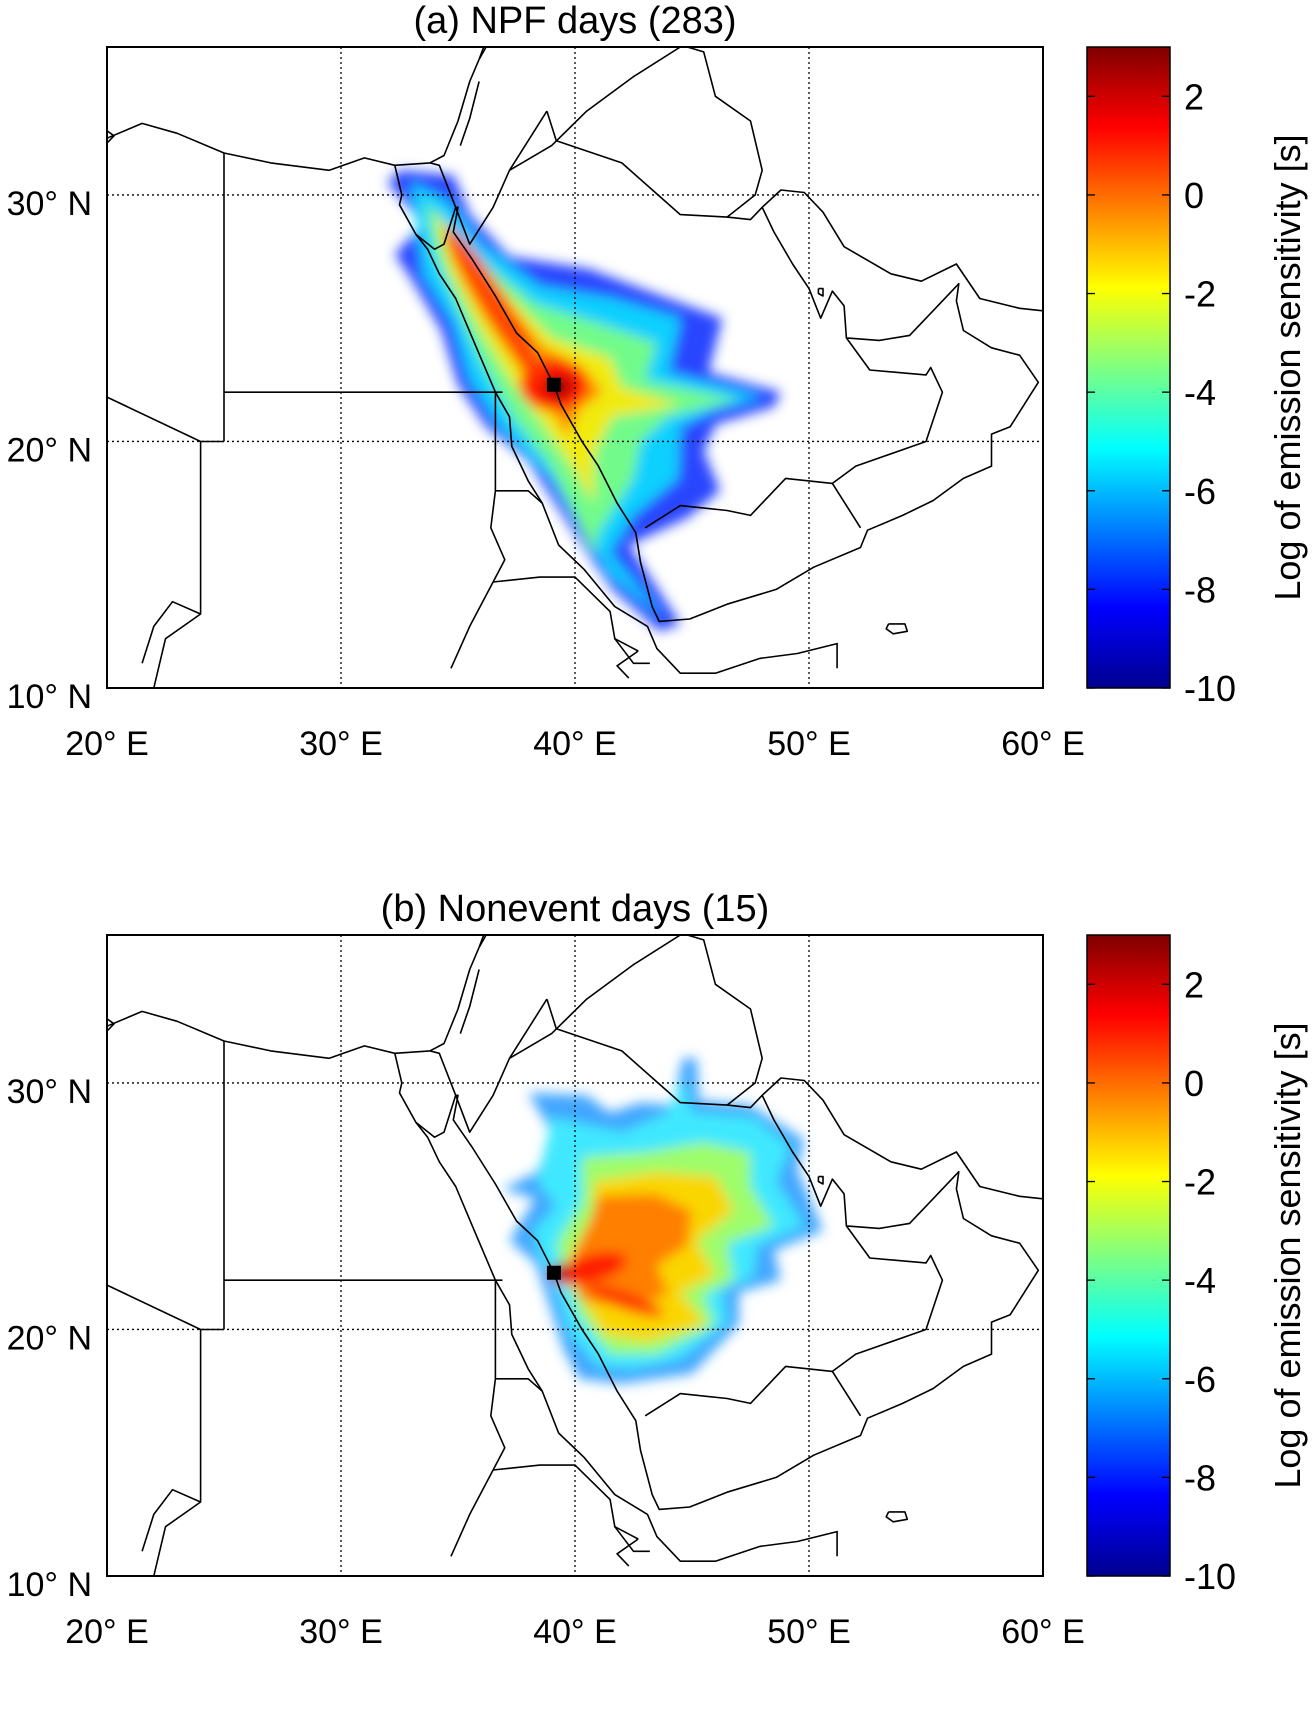 The height and width of the screenshot is (1721, 1314). I want to click on panel-title: (b) Nonevent days (15), so click(575, 909).